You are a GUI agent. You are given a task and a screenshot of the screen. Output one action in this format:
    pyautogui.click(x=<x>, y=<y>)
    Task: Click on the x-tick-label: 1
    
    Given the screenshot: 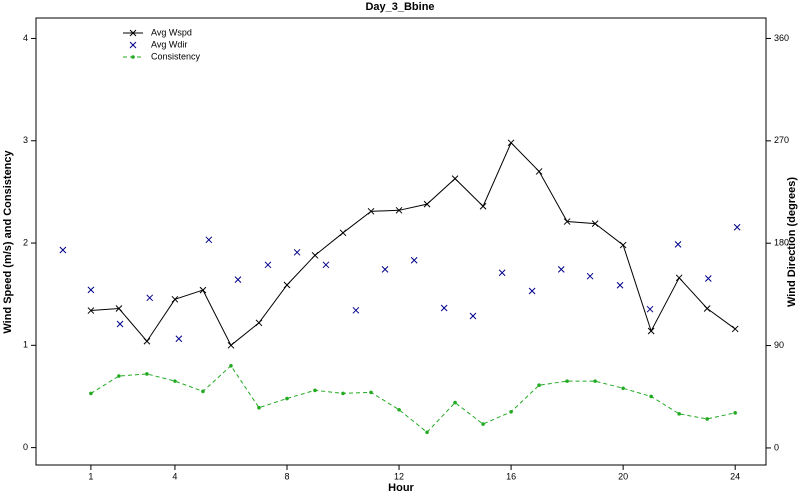 What is the action you would take?
    pyautogui.click(x=90, y=476)
    